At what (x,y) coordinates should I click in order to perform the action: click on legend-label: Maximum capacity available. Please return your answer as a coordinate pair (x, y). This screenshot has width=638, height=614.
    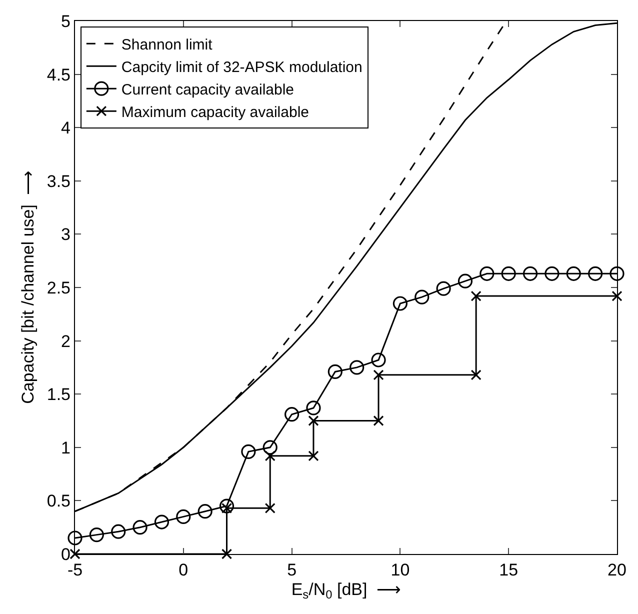
    Looking at the image, I should click on (215, 112).